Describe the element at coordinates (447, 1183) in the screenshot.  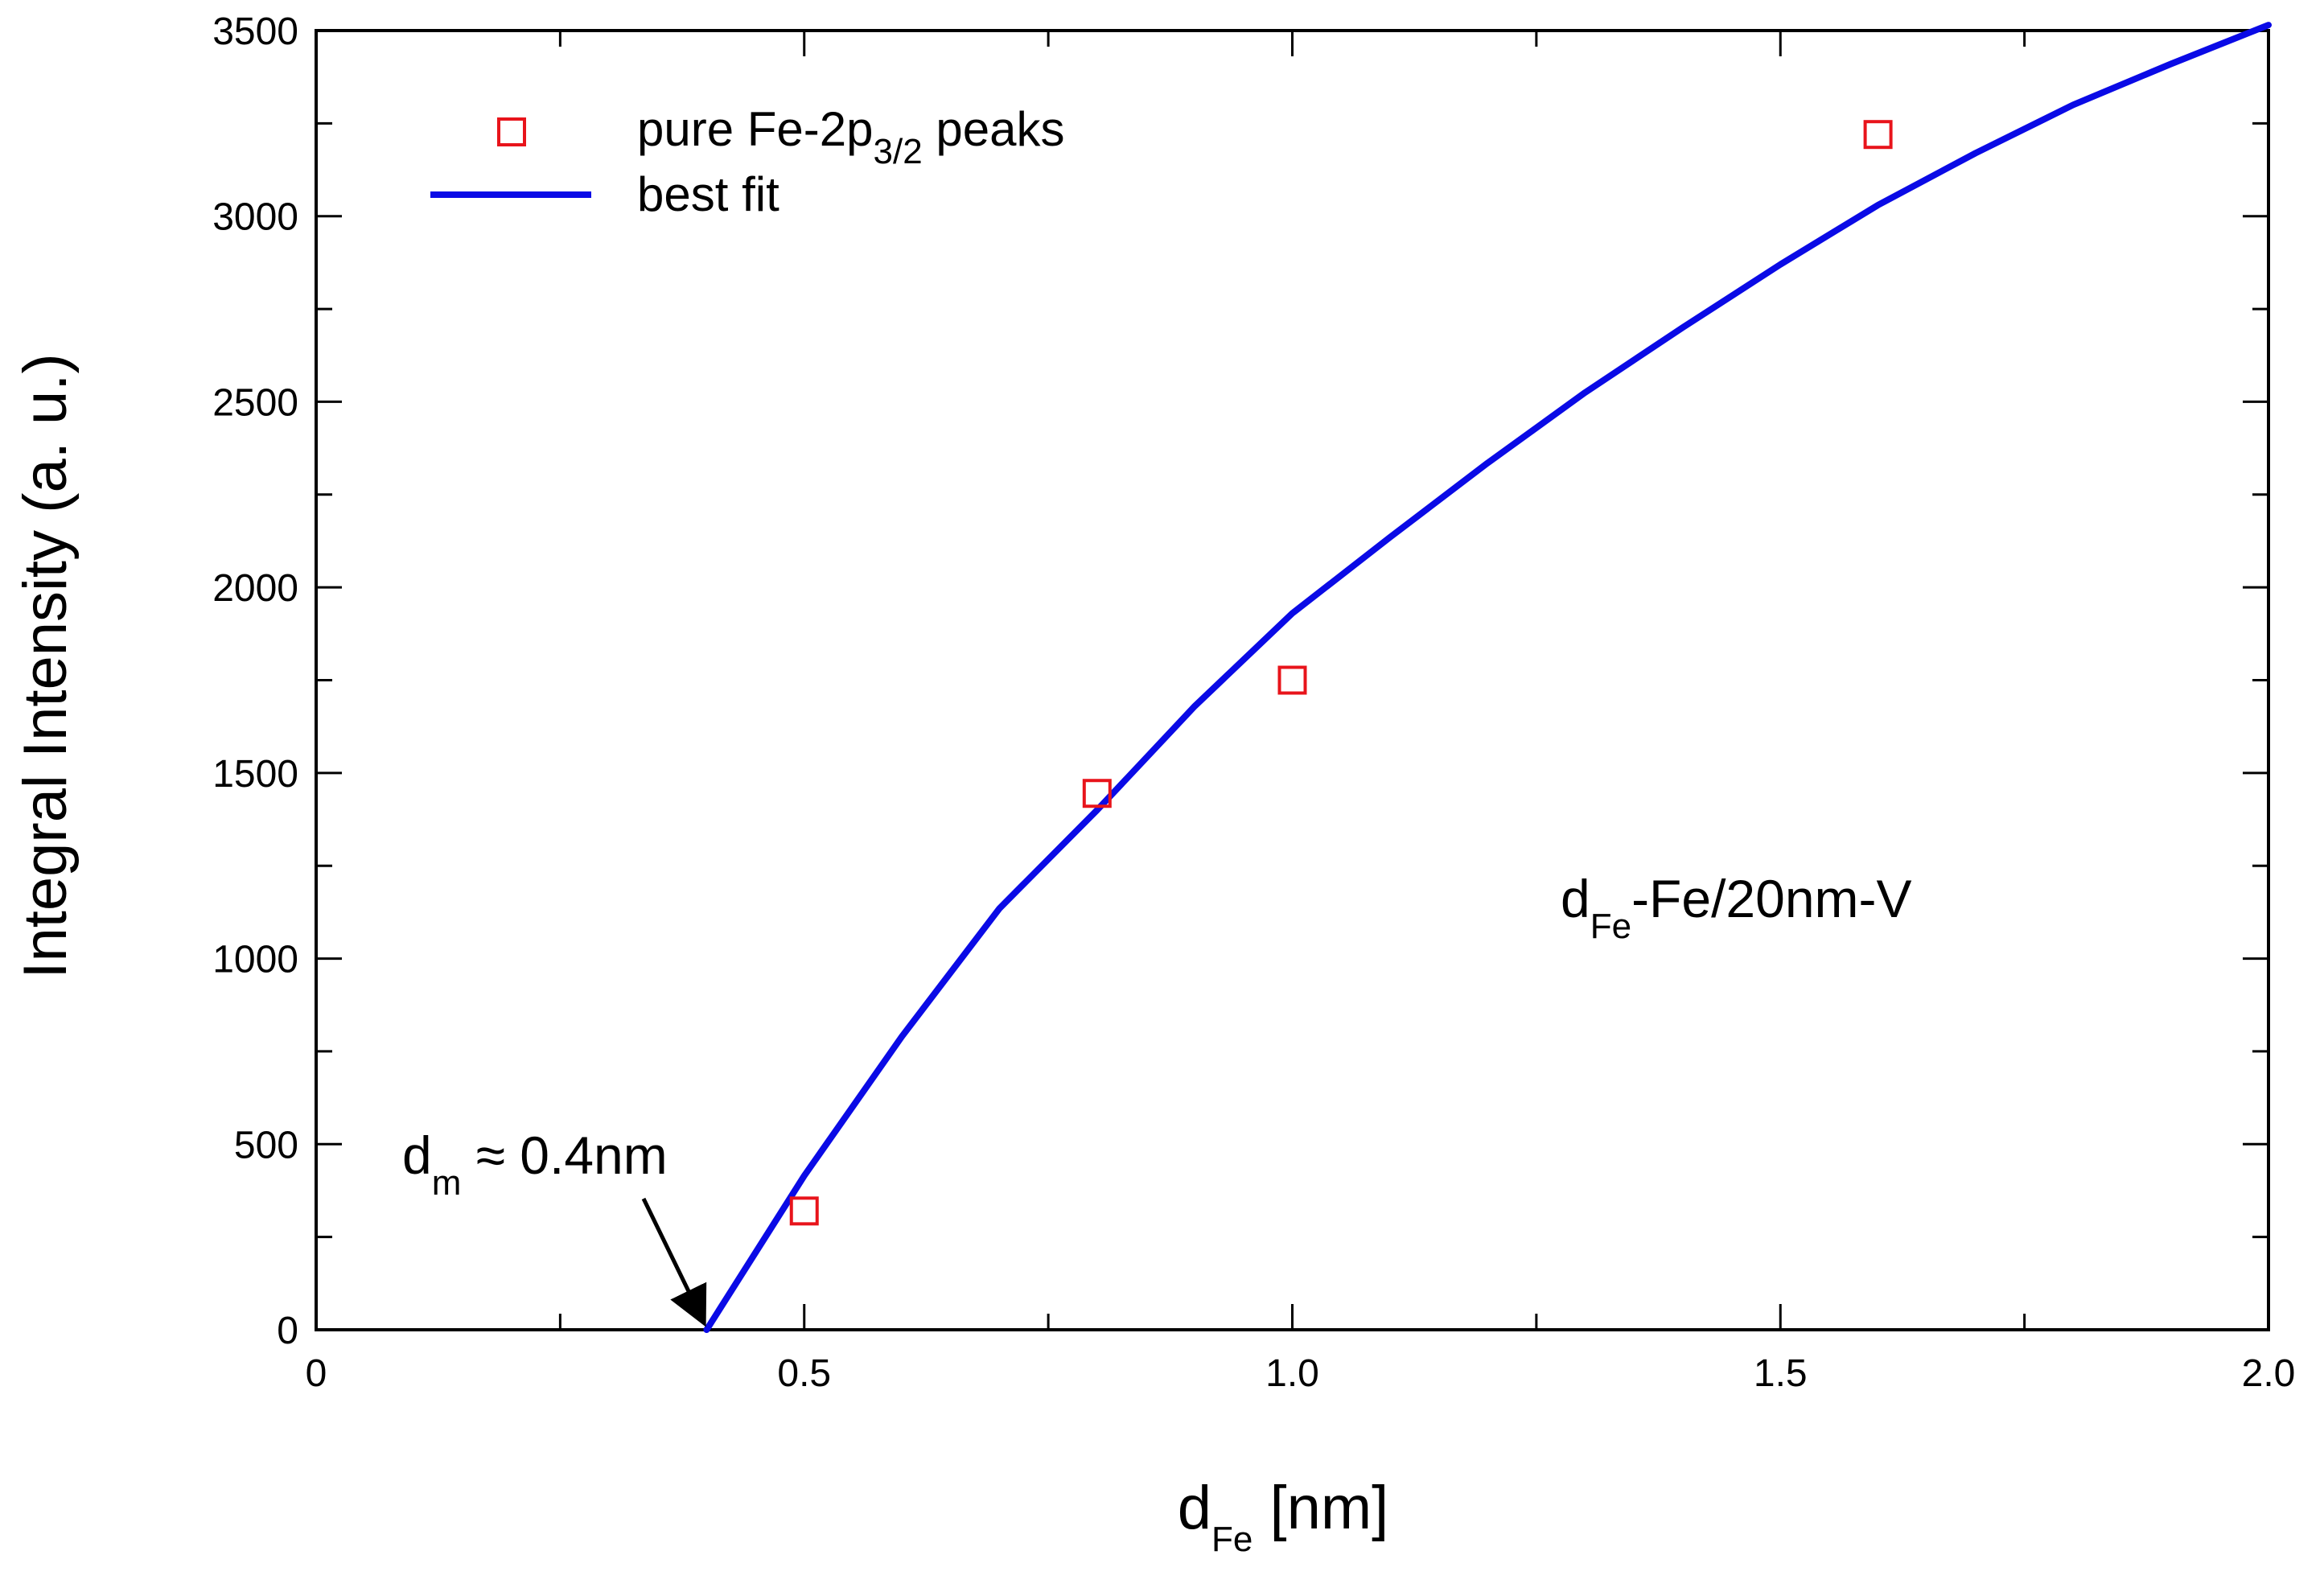
I see `annotation-dm-subscript: m` at that location.